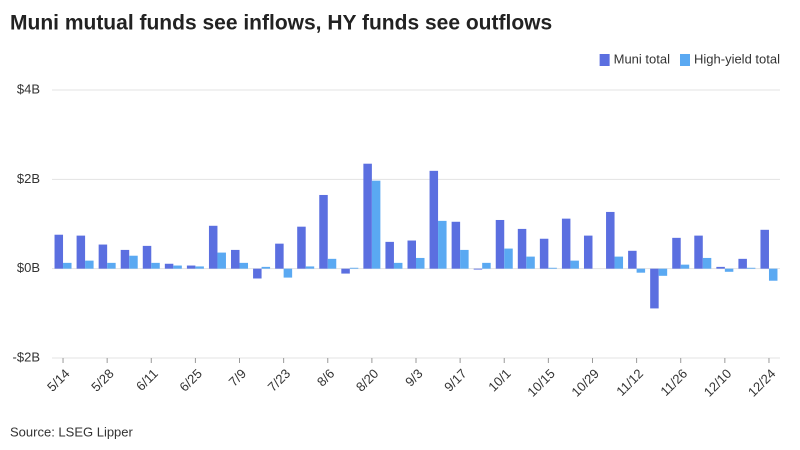 The width and height of the screenshot is (800, 450). What do you see at coordinates (585, 383) in the screenshot?
I see `x-tick-label: 10/29` at bounding box center [585, 383].